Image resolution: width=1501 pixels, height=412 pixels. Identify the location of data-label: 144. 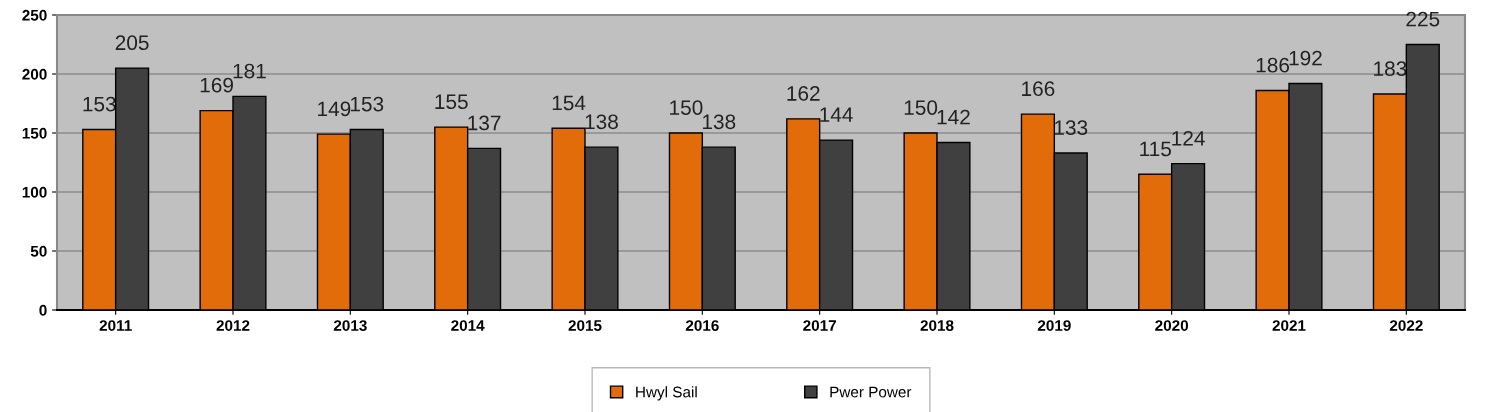
(836, 114).